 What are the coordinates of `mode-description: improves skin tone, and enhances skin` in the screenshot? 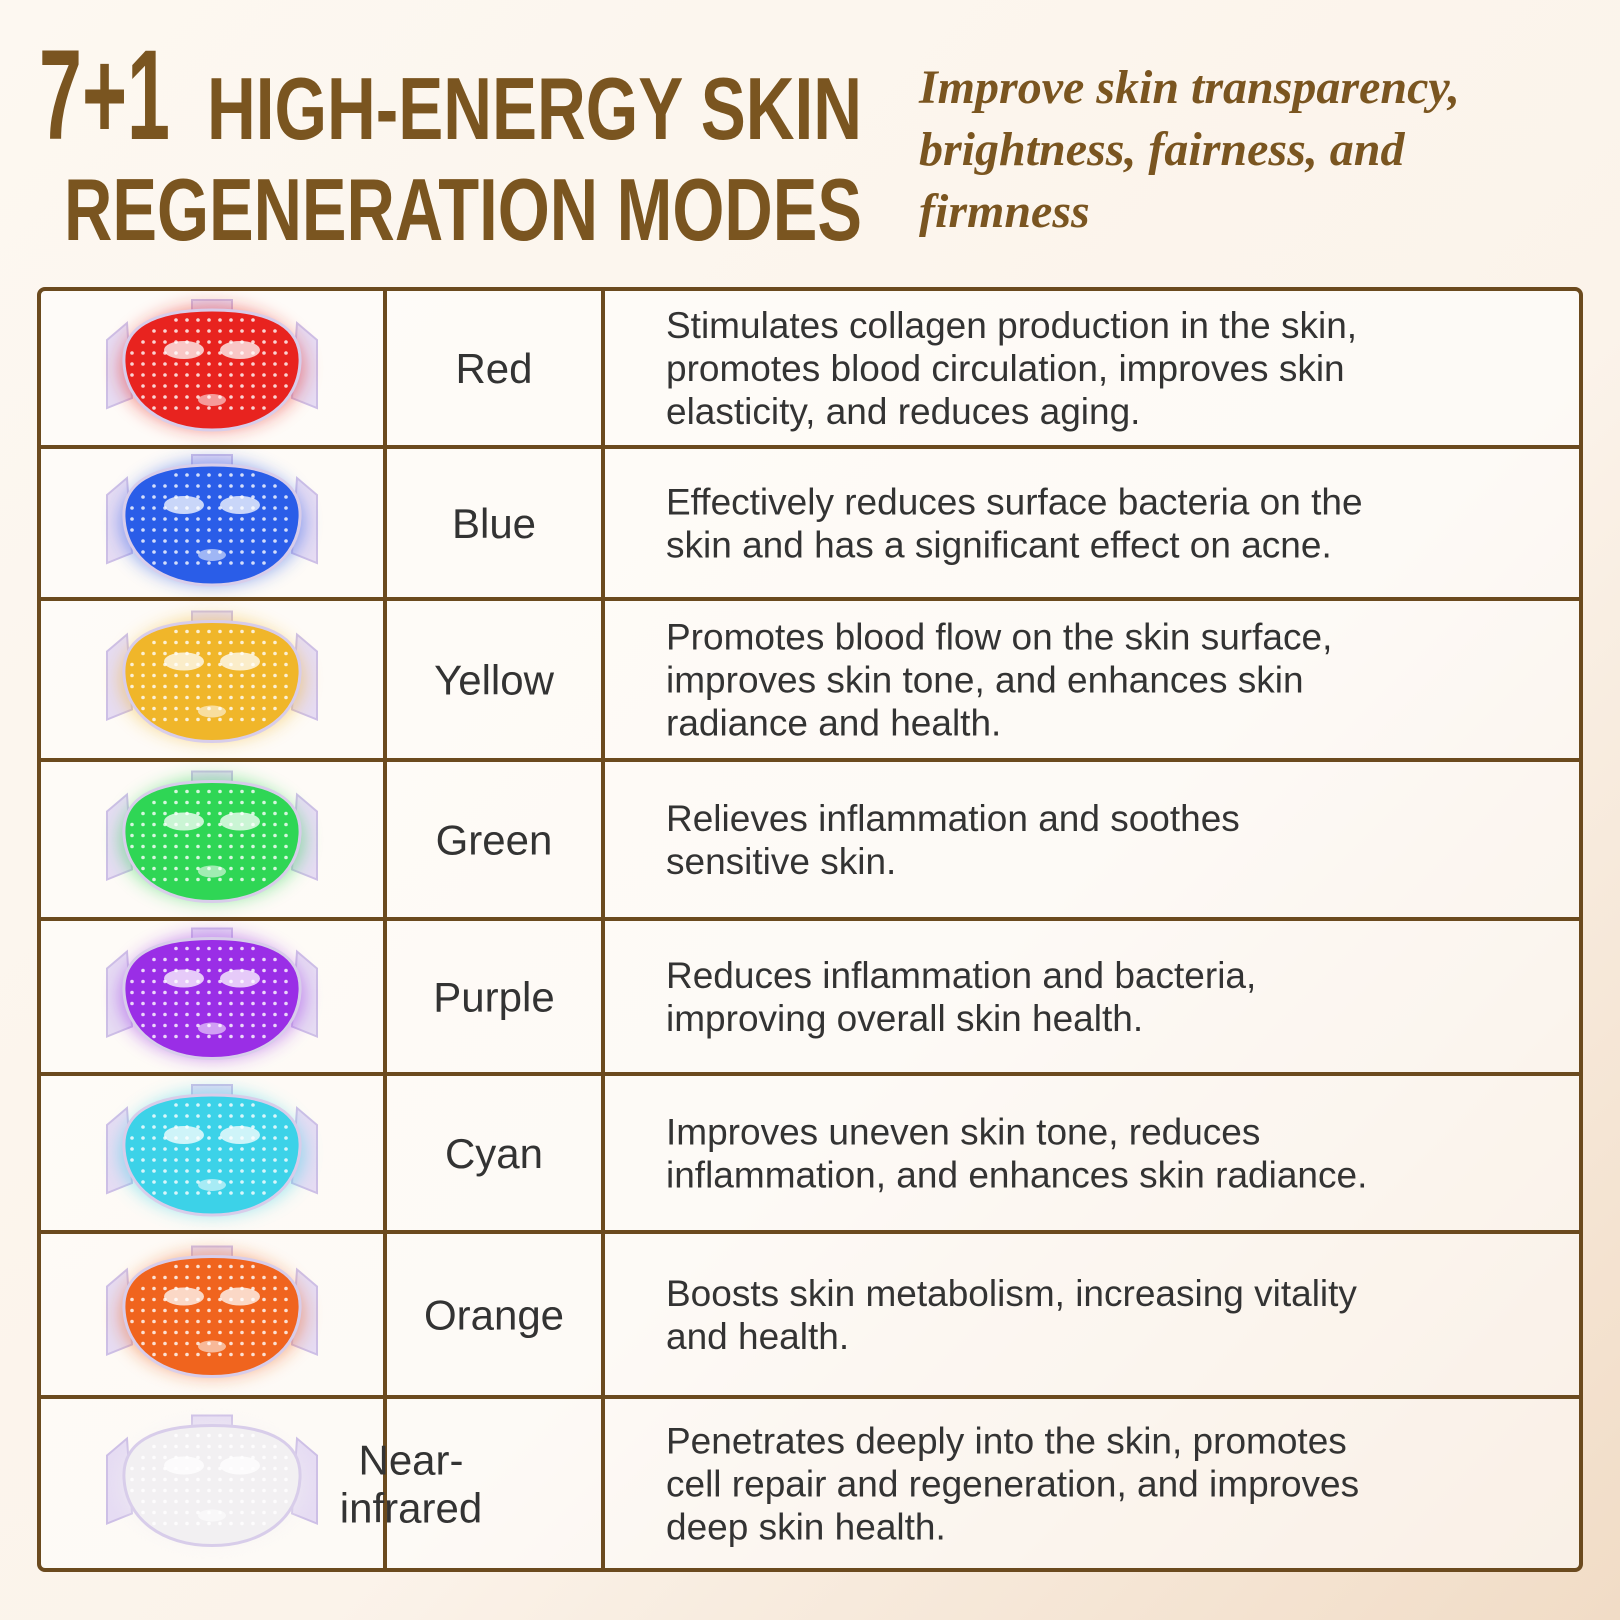 It's located at (985, 680).